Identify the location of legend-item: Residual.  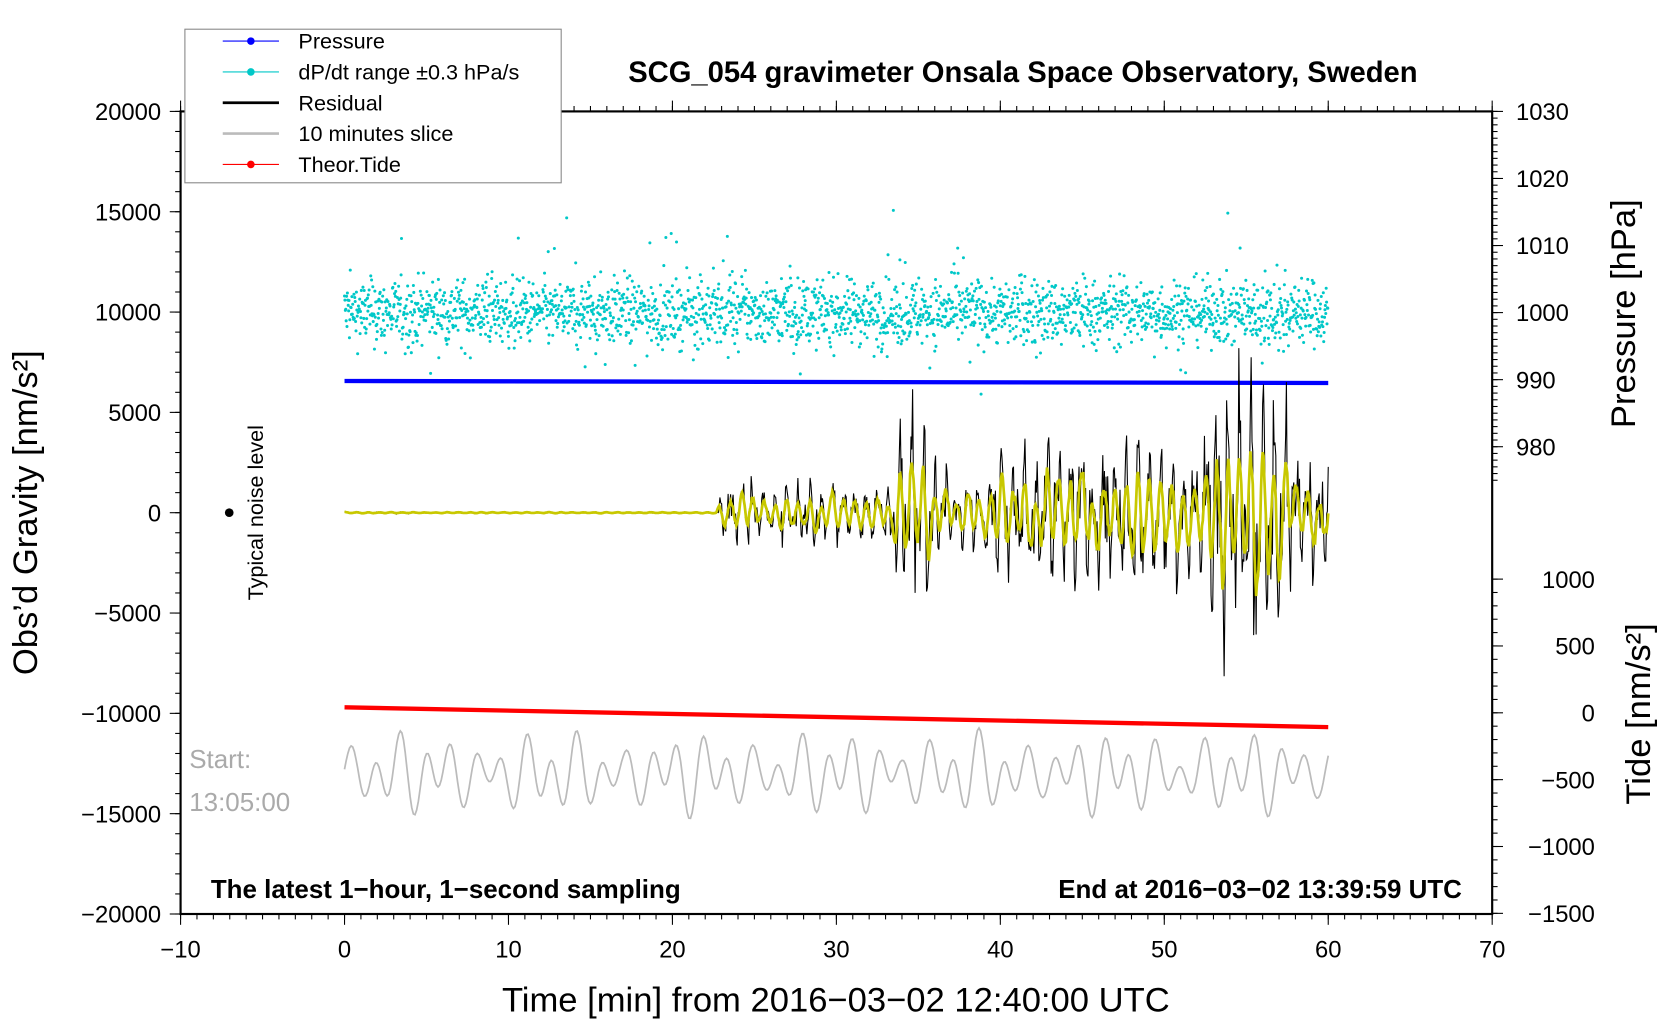
(302, 102).